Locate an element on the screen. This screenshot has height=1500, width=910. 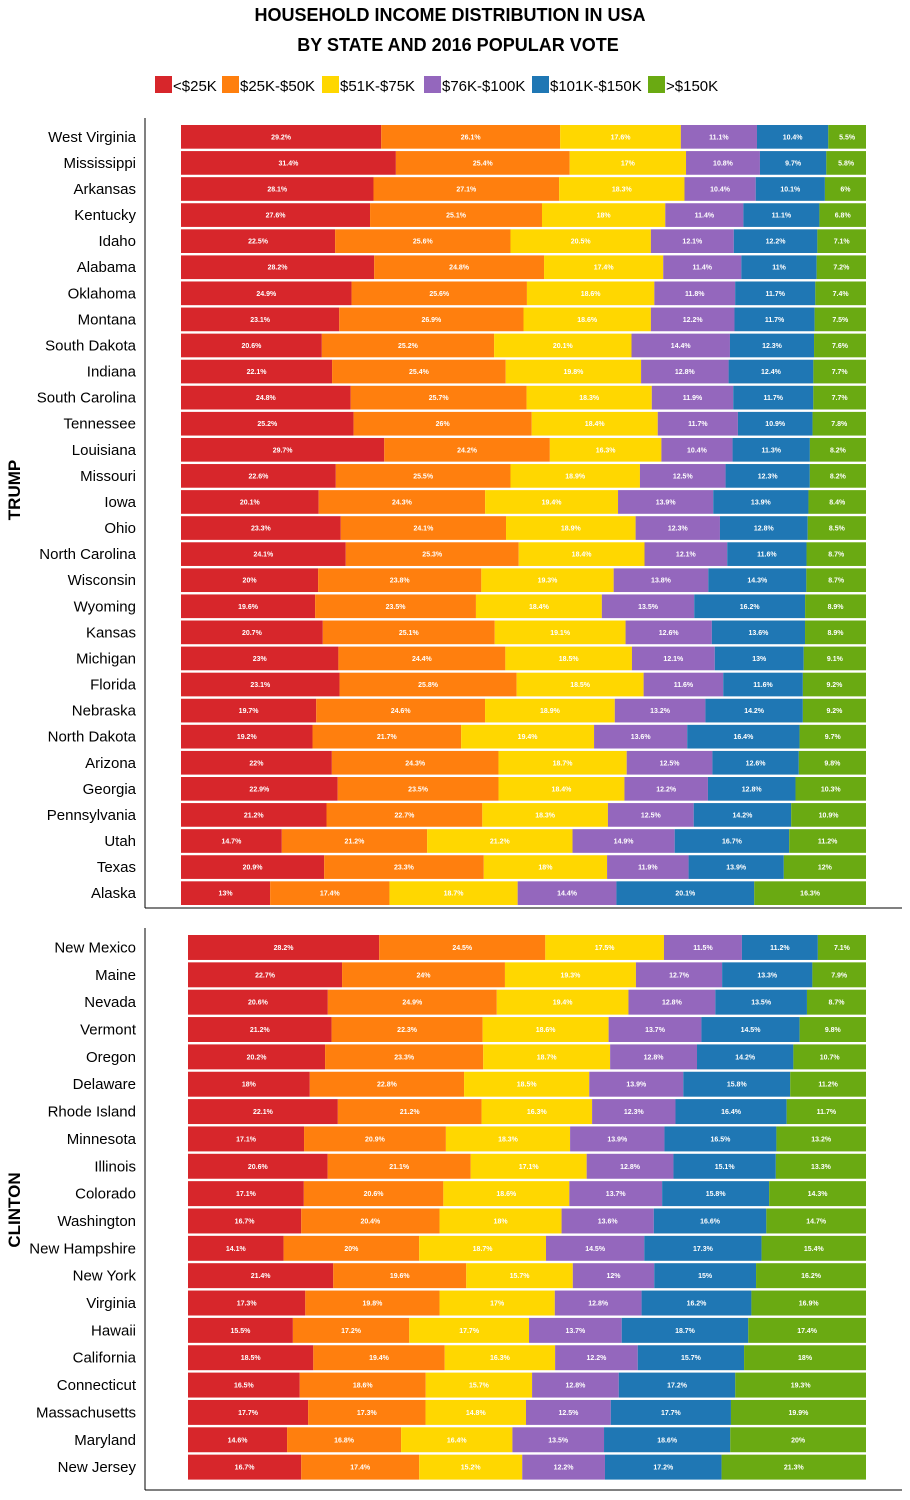
bar-row: Oklahoma 24.9% 25.6% 18.6% 11.8% 11.7% 7.4% is located at coordinates (467, 293).